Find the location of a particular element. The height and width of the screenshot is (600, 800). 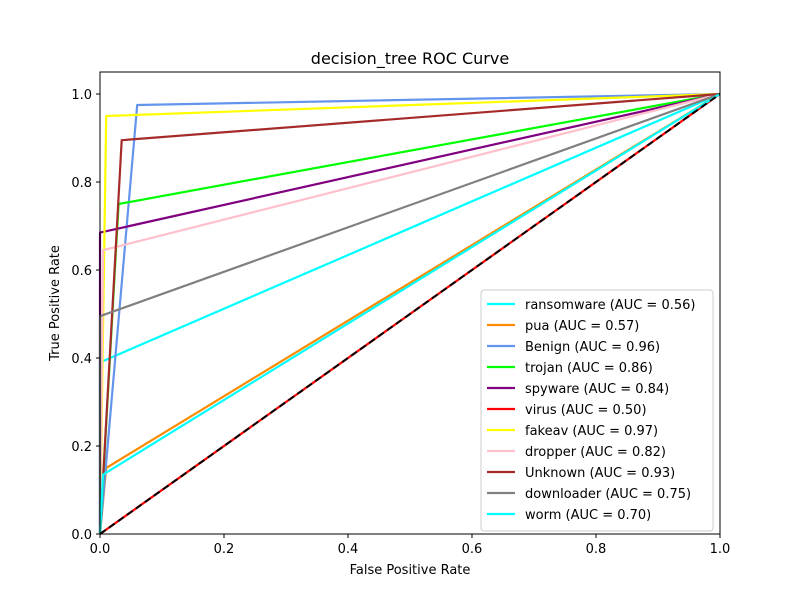

legend-entry-0: ransomware (AUC = 0.56) is located at coordinates (610, 305).